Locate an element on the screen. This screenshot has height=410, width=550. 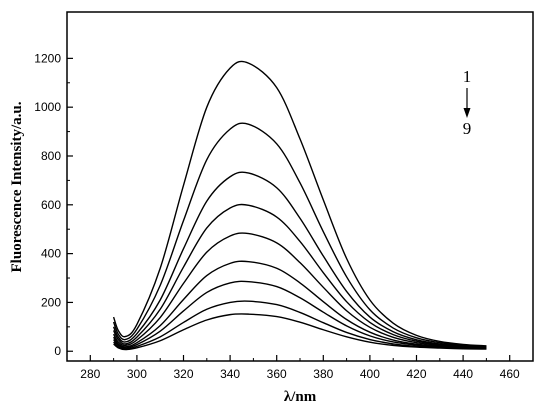
y-tick-label: 600 is located at coordinates (51, 205).